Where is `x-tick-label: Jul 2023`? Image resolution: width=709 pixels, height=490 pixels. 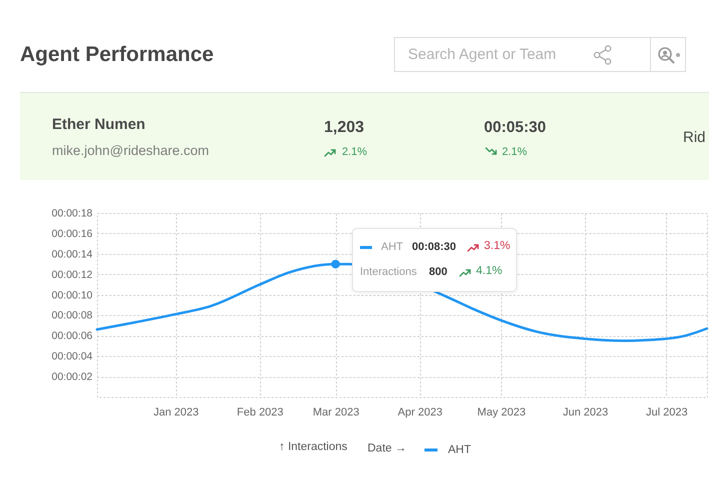
x-tick-label: Jul 2023 is located at coordinates (667, 412).